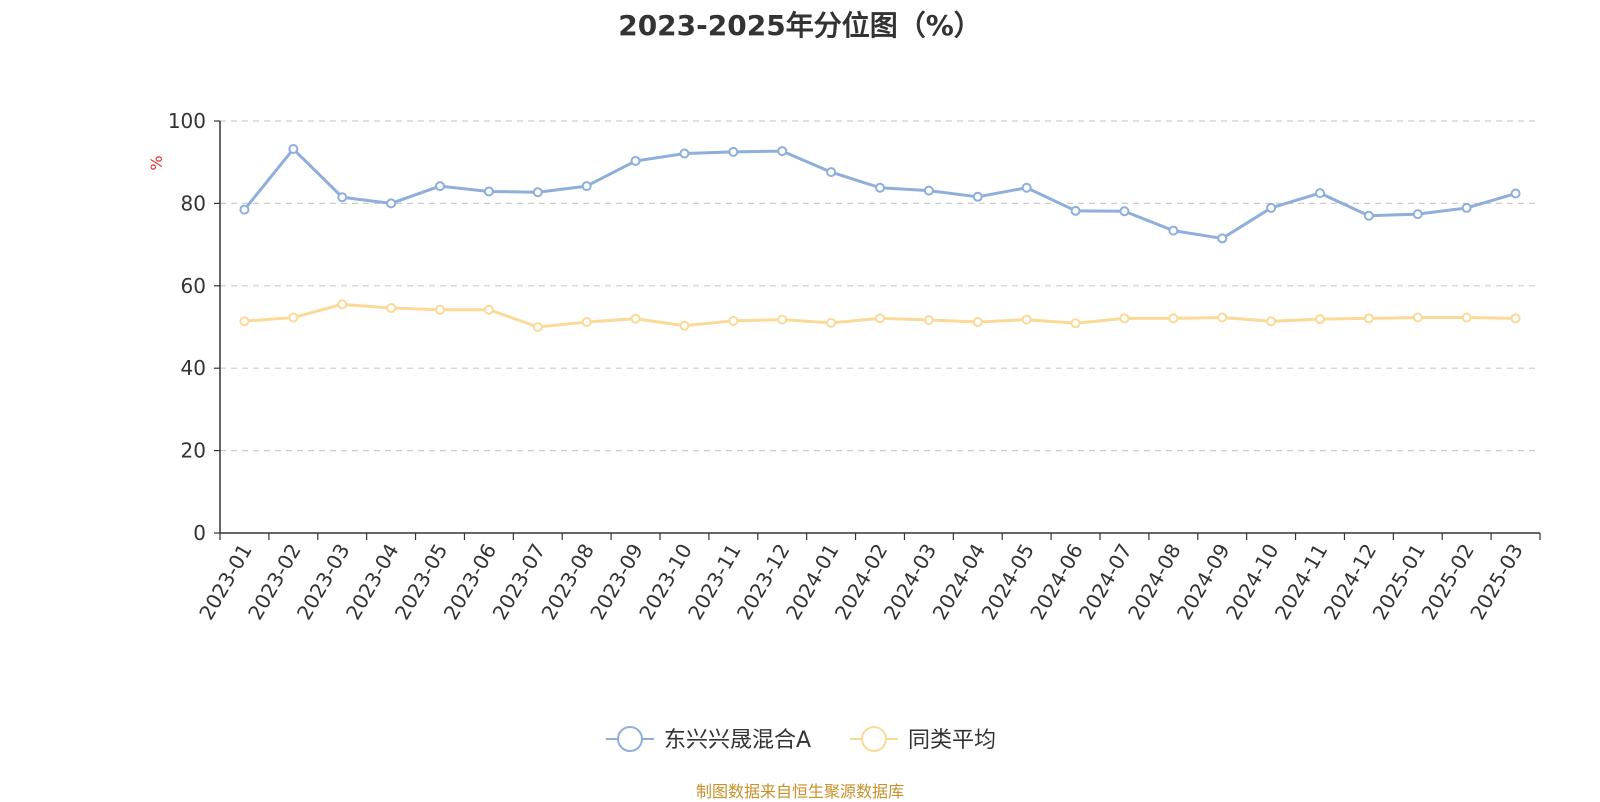 This screenshot has height=802, width=1600. Describe the element at coordinates (800, 25) in the screenshot. I see `chart-title: 2023-2025年分位图（%）` at that location.